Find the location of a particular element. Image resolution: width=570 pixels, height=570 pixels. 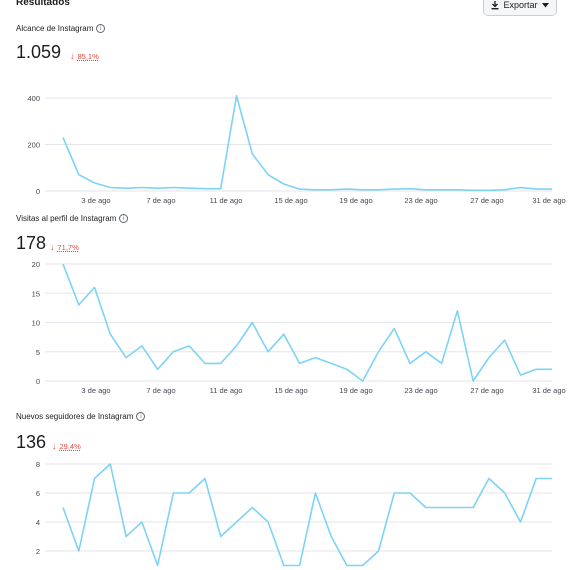

chart-label-reach: Alcance de Instagram i is located at coordinates (61, 28).